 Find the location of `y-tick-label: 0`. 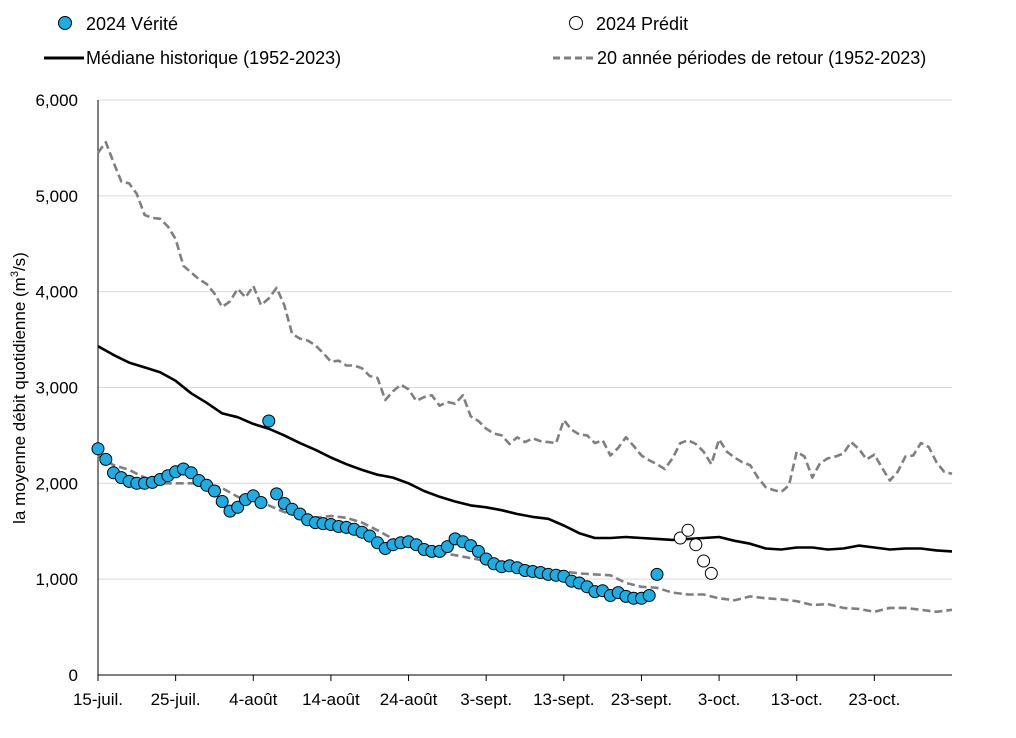

y-tick-label: 0 is located at coordinates (73, 675).